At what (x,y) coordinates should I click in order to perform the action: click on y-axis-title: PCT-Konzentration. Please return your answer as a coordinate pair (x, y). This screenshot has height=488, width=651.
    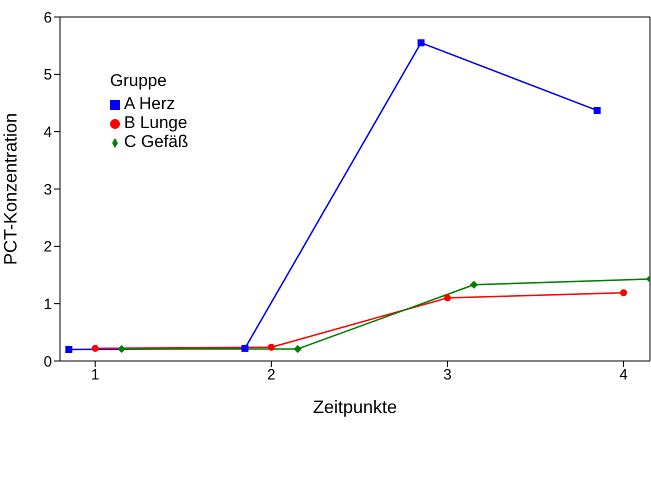
    Looking at the image, I should click on (10, 189).